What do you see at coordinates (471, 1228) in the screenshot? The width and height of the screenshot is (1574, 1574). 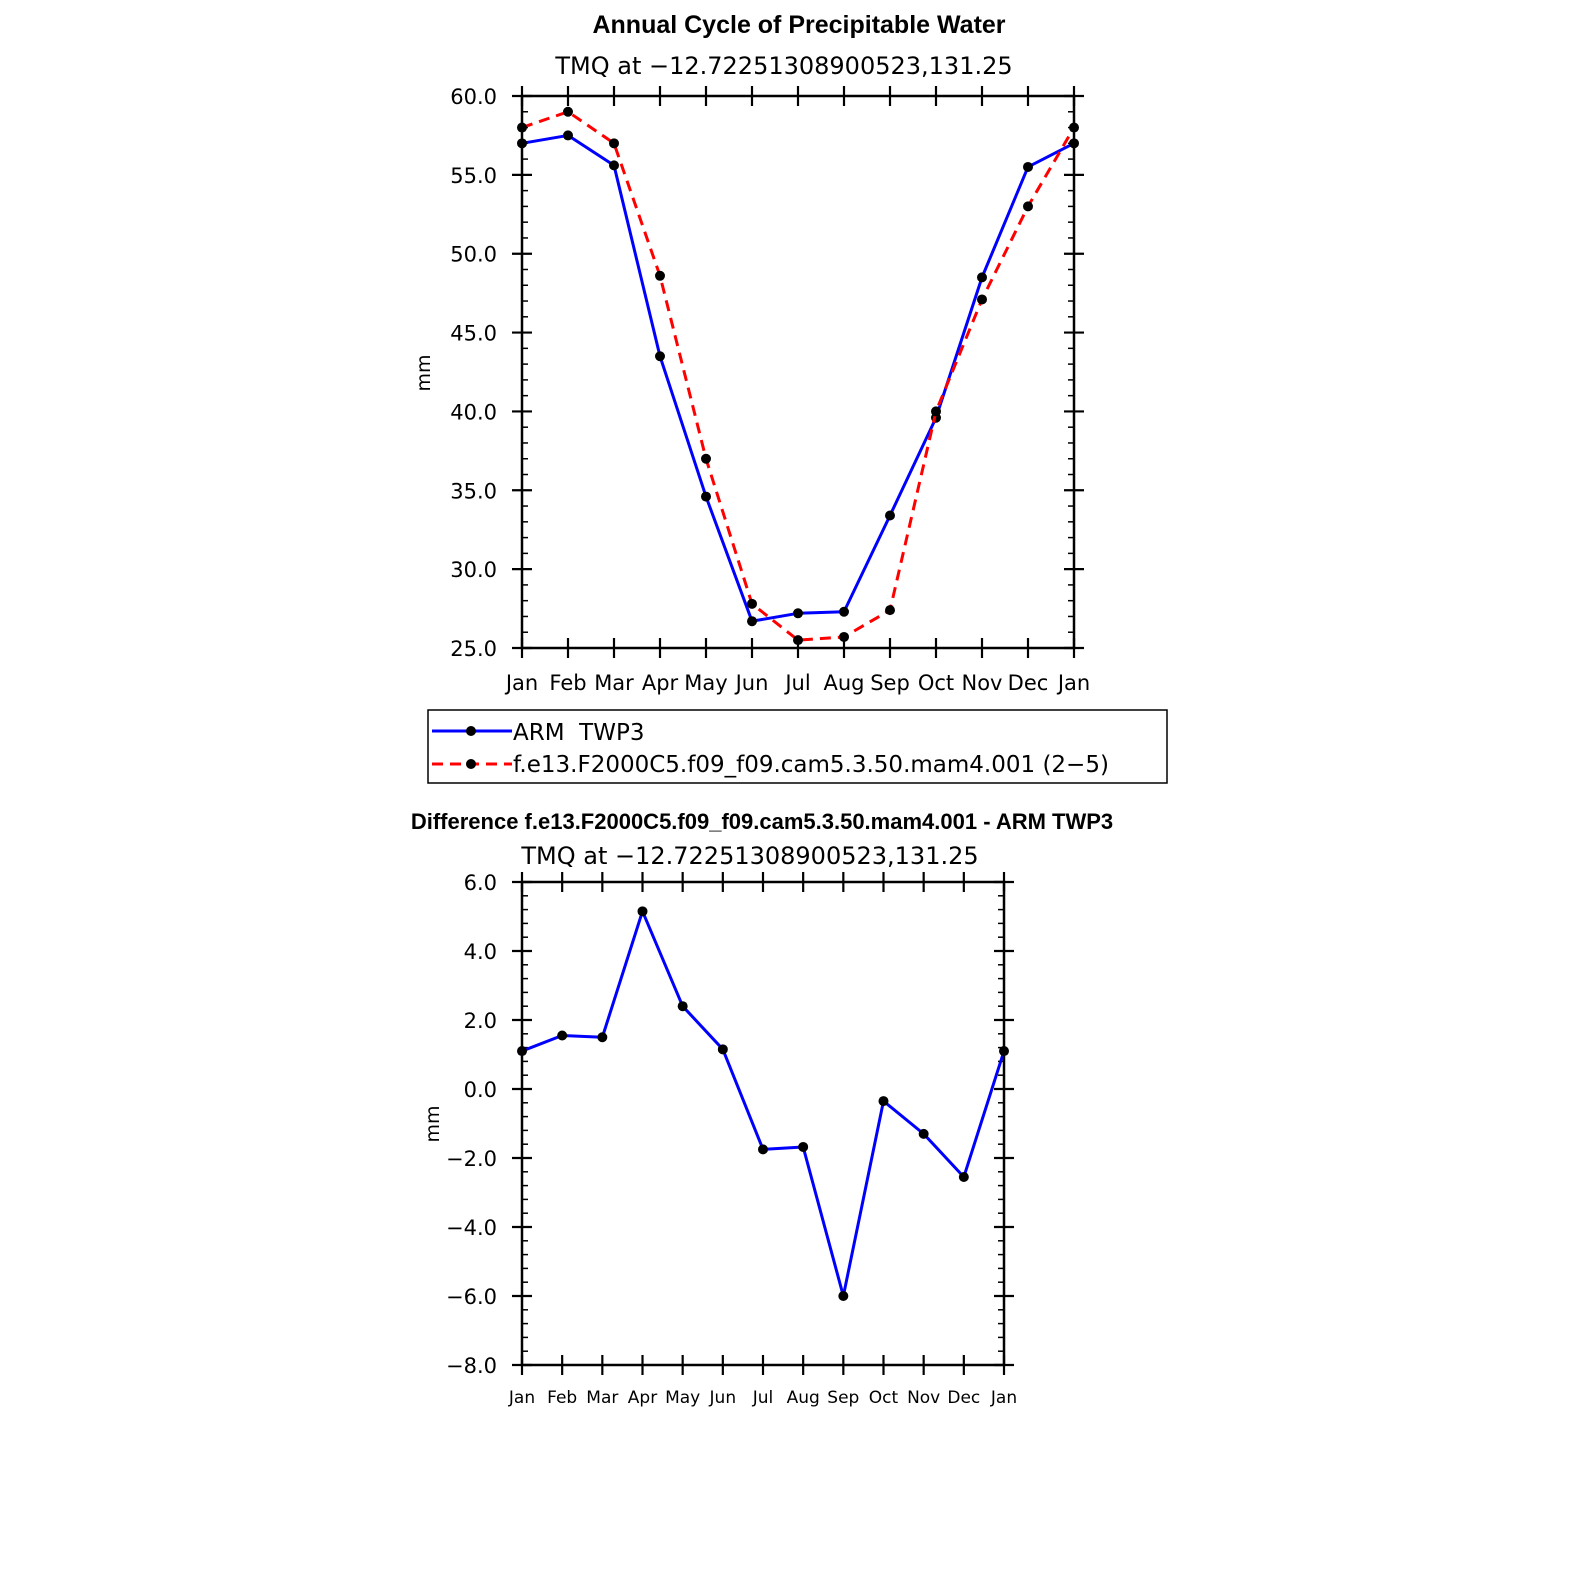 I see `chart2-ytick-label: −4.0` at bounding box center [471, 1228].